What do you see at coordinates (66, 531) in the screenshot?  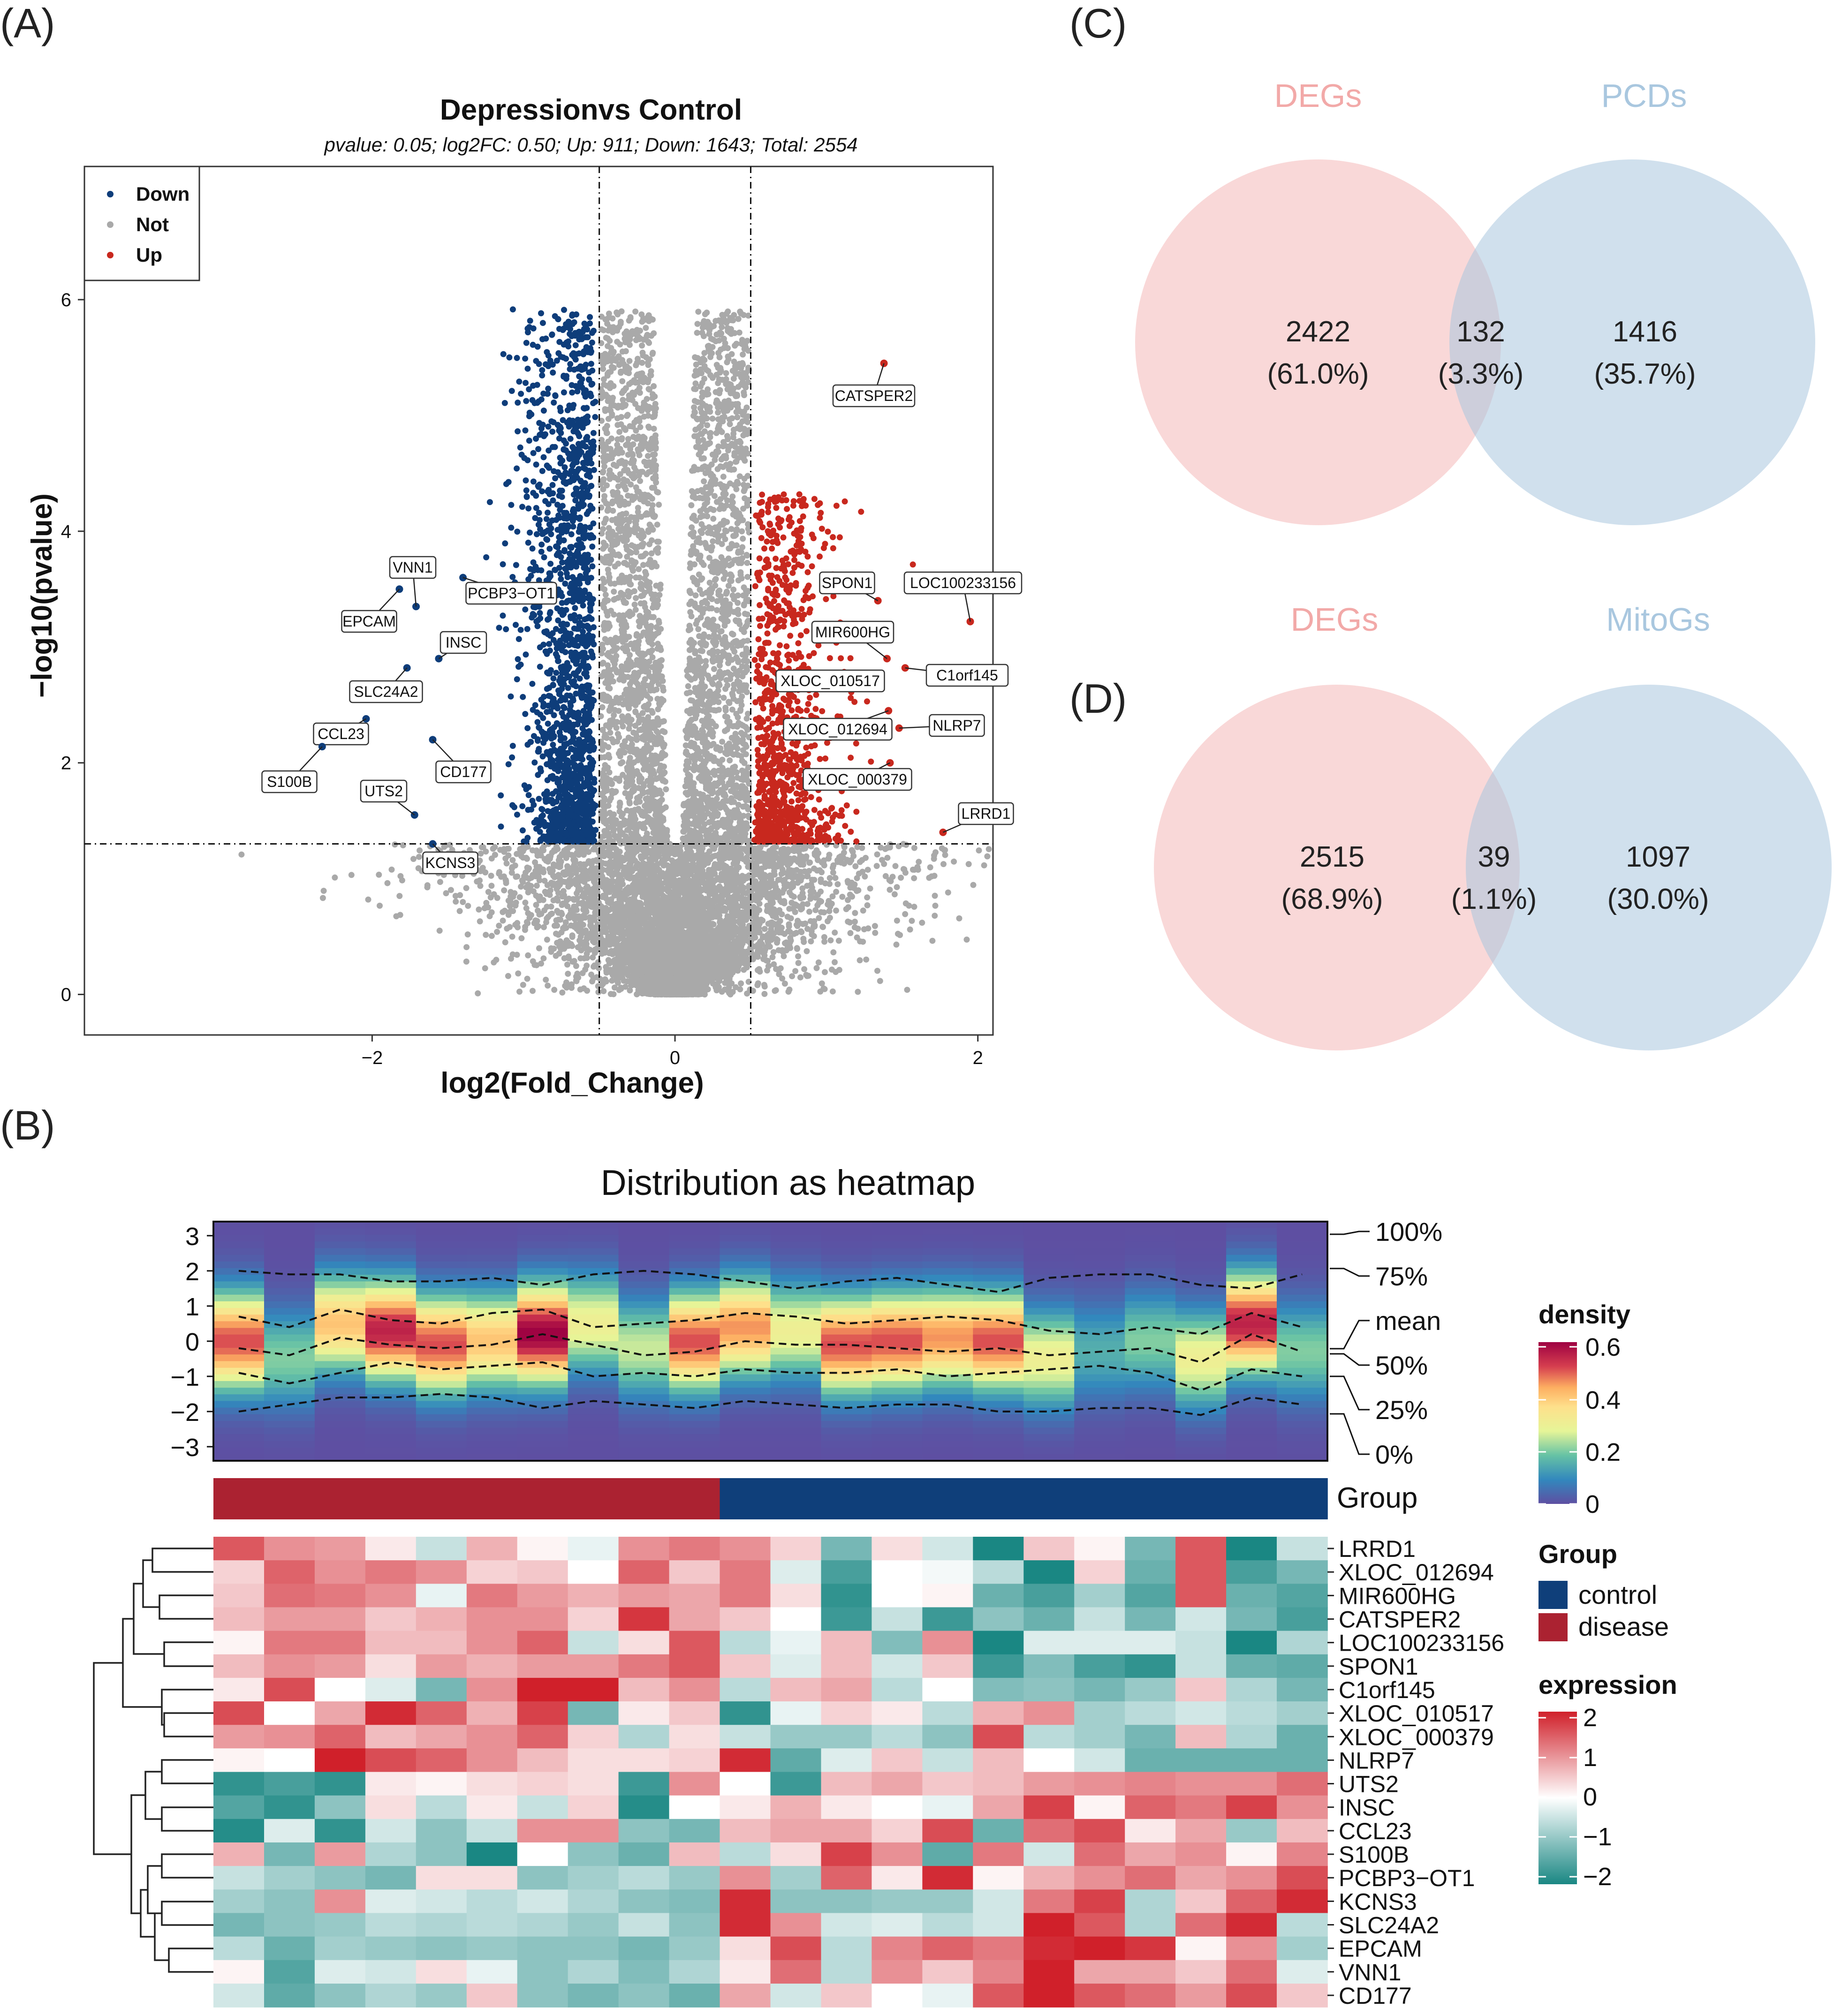 I see `volcano-y-tick-label: 4` at bounding box center [66, 531].